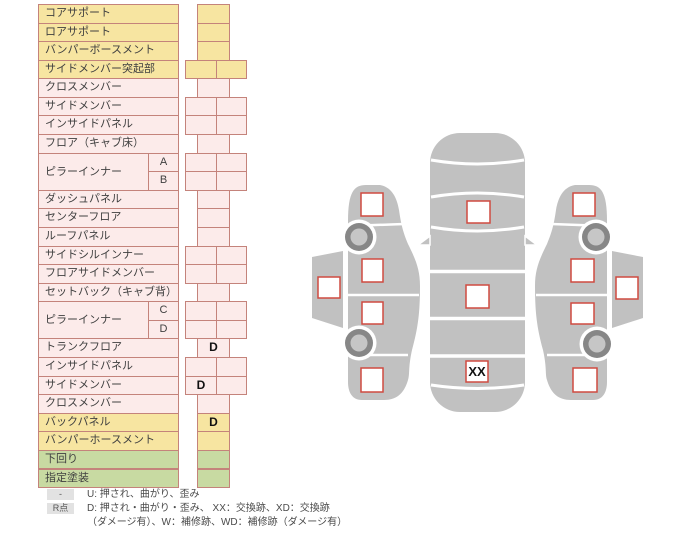 This screenshot has width=692, height=535. Describe the element at coordinates (231, 274) in the screenshot. I see `mark-cell-14-right` at that location.